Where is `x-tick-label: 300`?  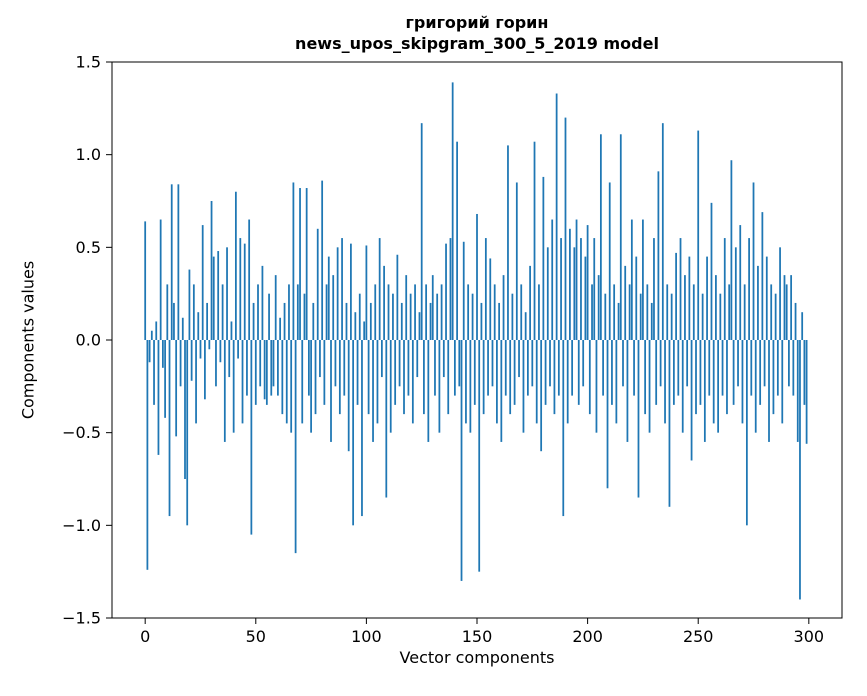 x-tick-label: 300 is located at coordinates (809, 636).